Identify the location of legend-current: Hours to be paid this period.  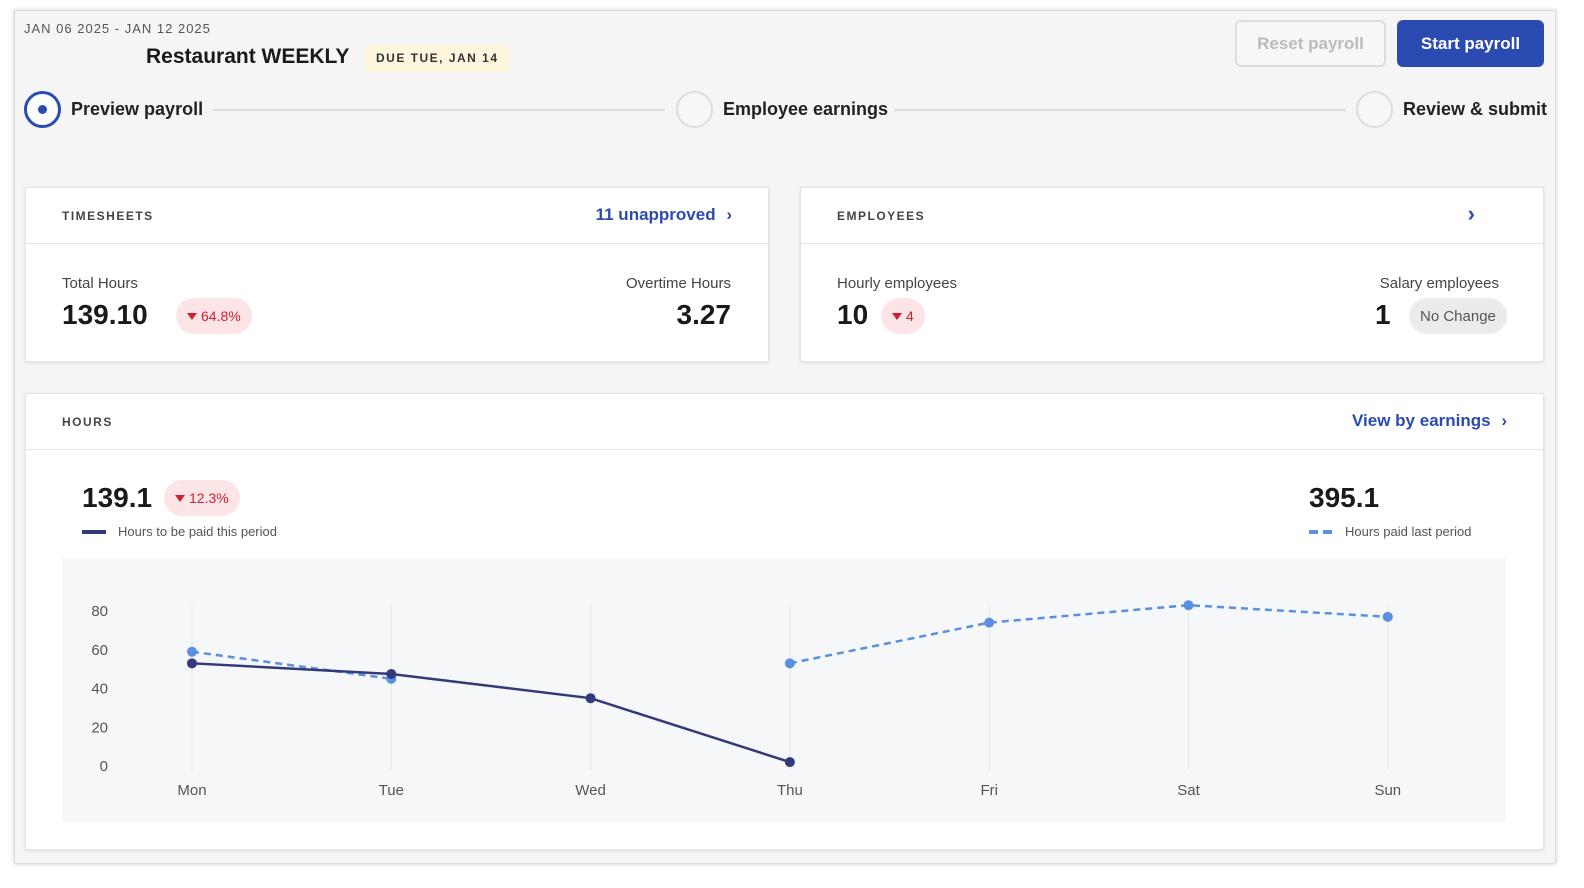
(179, 531).